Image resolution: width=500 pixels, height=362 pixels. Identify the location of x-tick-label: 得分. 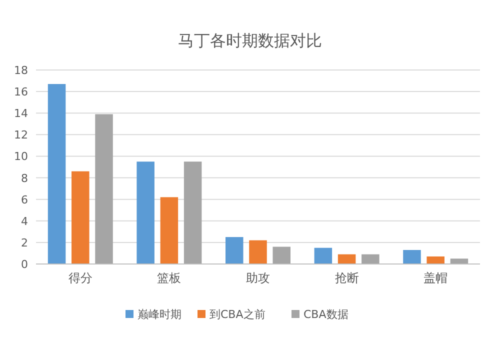
(80, 278).